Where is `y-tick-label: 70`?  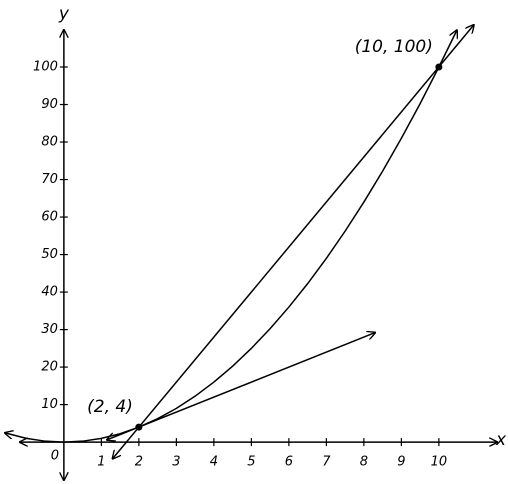 y-tick-label: 70 is located at coordinates (49, 179).